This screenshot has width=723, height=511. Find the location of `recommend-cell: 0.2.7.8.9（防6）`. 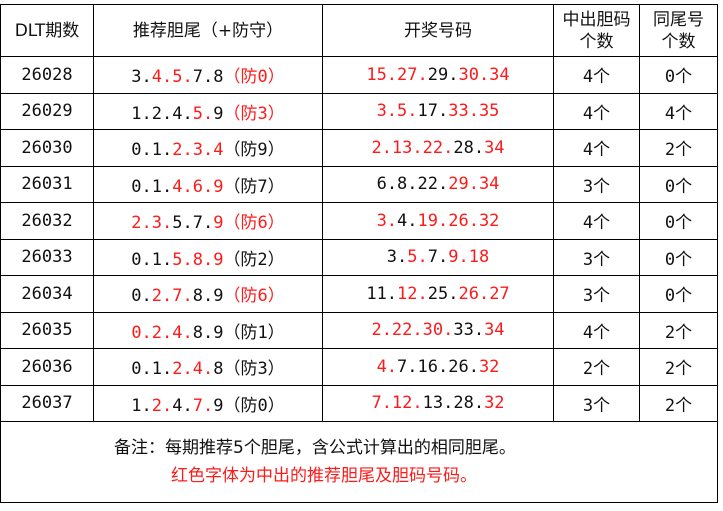

recommend-cell: 0.2.7.8.9（防6） is located at coordinates (208, 294).